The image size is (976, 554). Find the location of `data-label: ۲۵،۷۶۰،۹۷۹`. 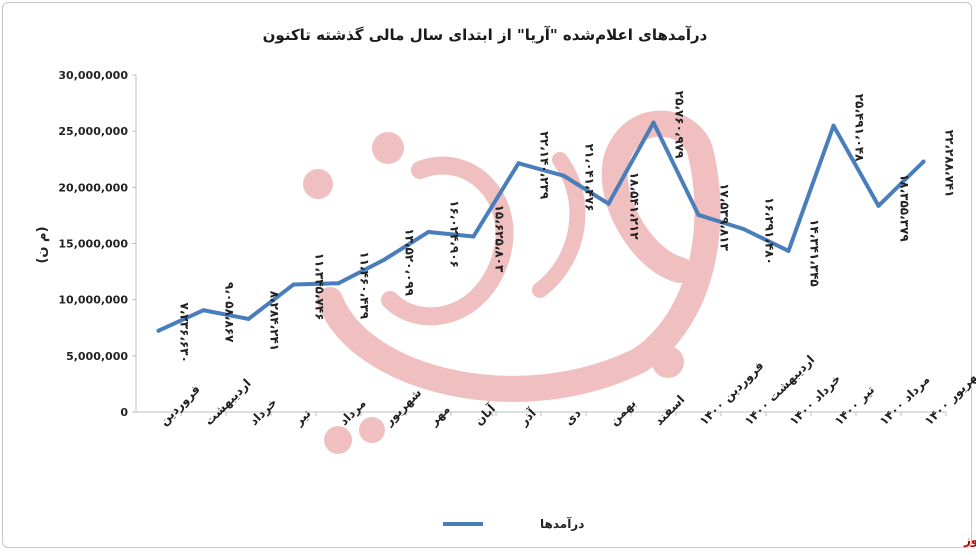

data-label: ۲۵،۷۶۰،۹۷۹ is located at coordinates (680, 125).